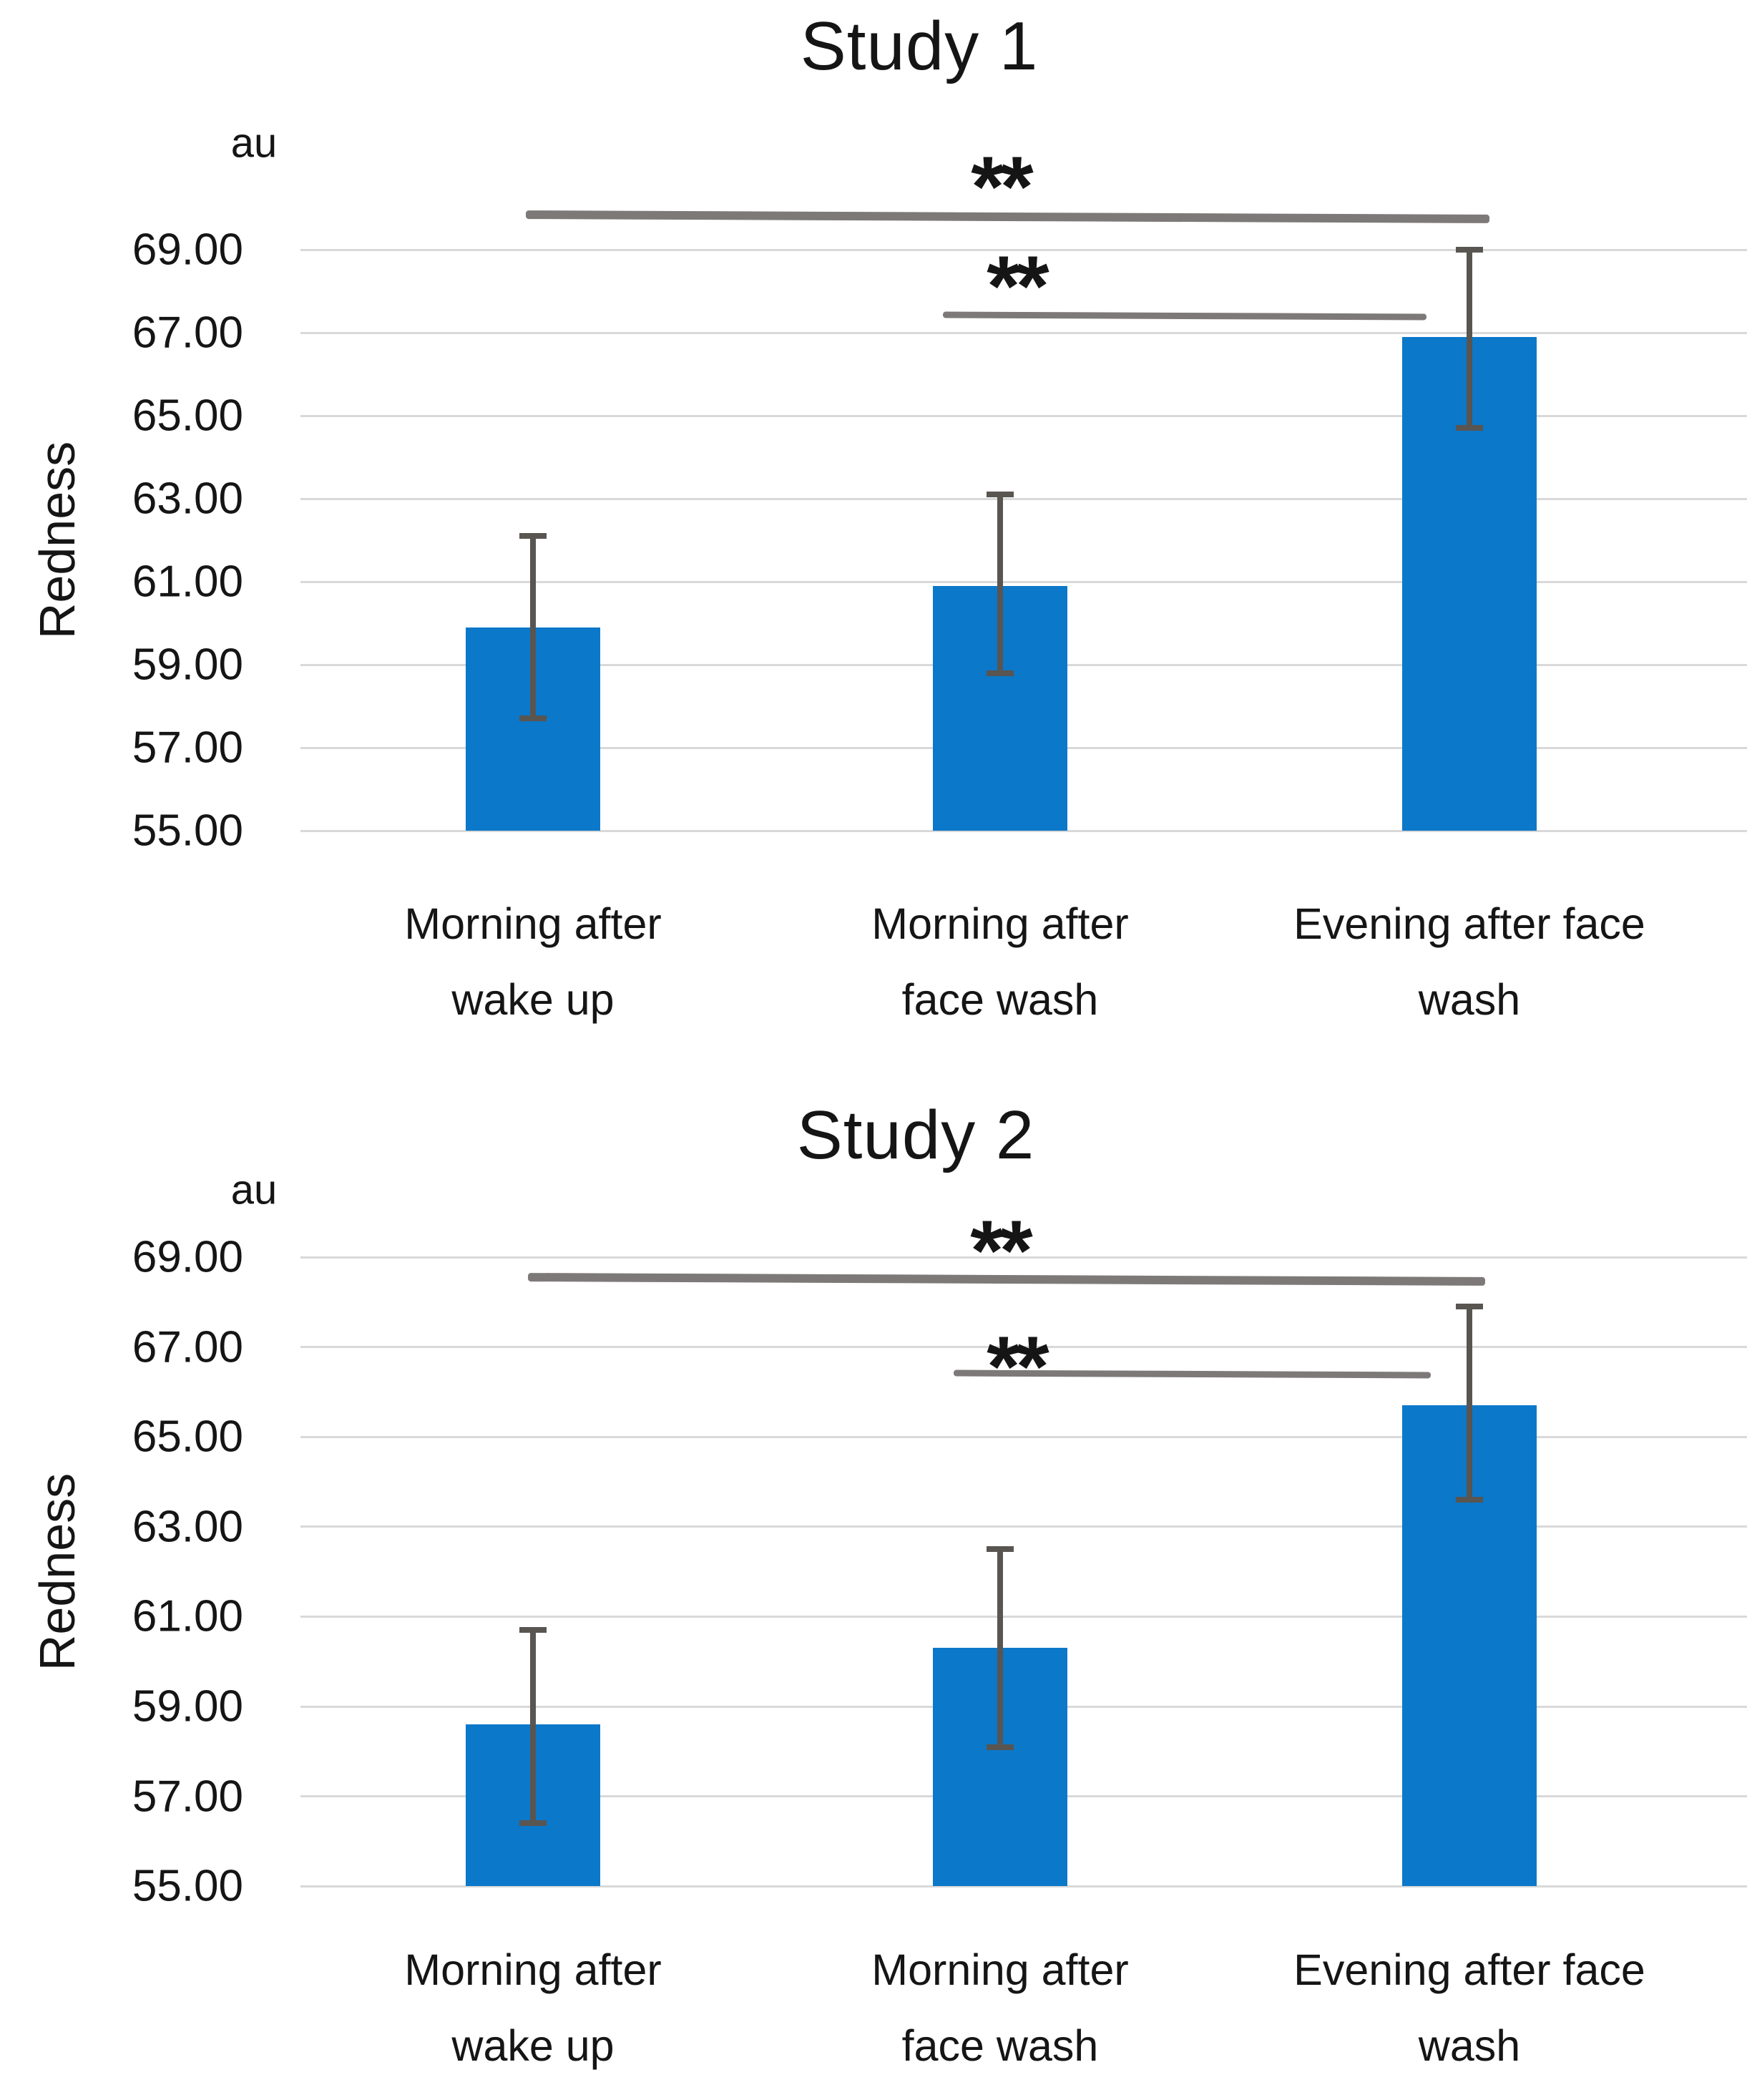 The width and height of the screenshot is (1752, 2100). Describe the element at coordinates (915, 1135) in the screenshot. I see `chart-title: Study 2` at that location.